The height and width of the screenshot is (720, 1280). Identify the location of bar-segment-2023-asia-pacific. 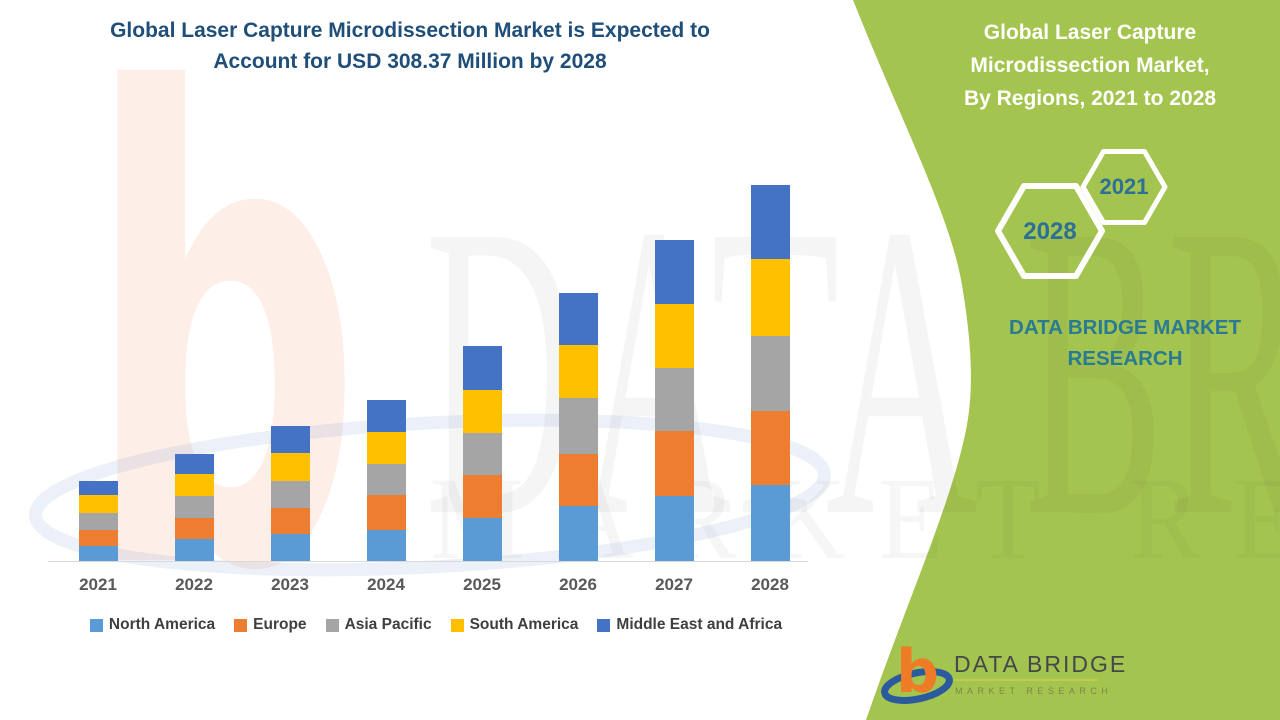
(290, 494).